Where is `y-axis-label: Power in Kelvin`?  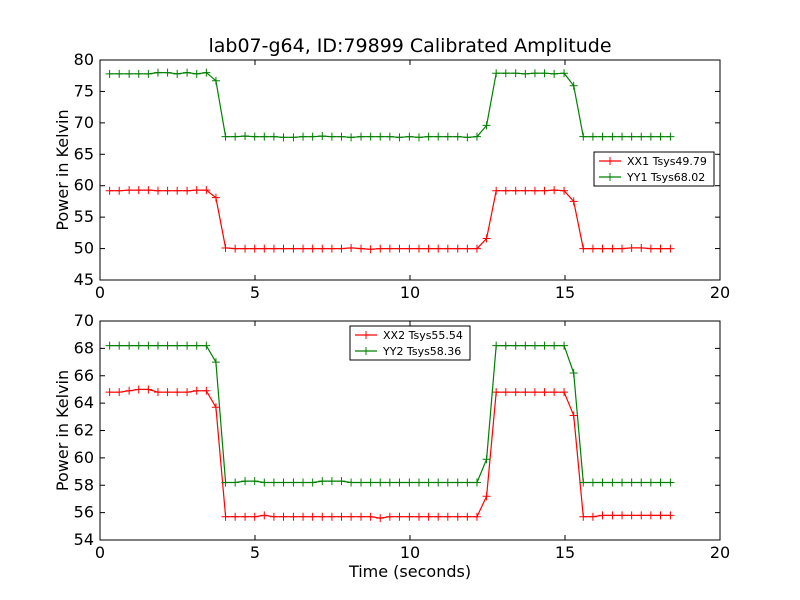
y-axis-label: Power in Kelvin is located at coordinates (62, 169).